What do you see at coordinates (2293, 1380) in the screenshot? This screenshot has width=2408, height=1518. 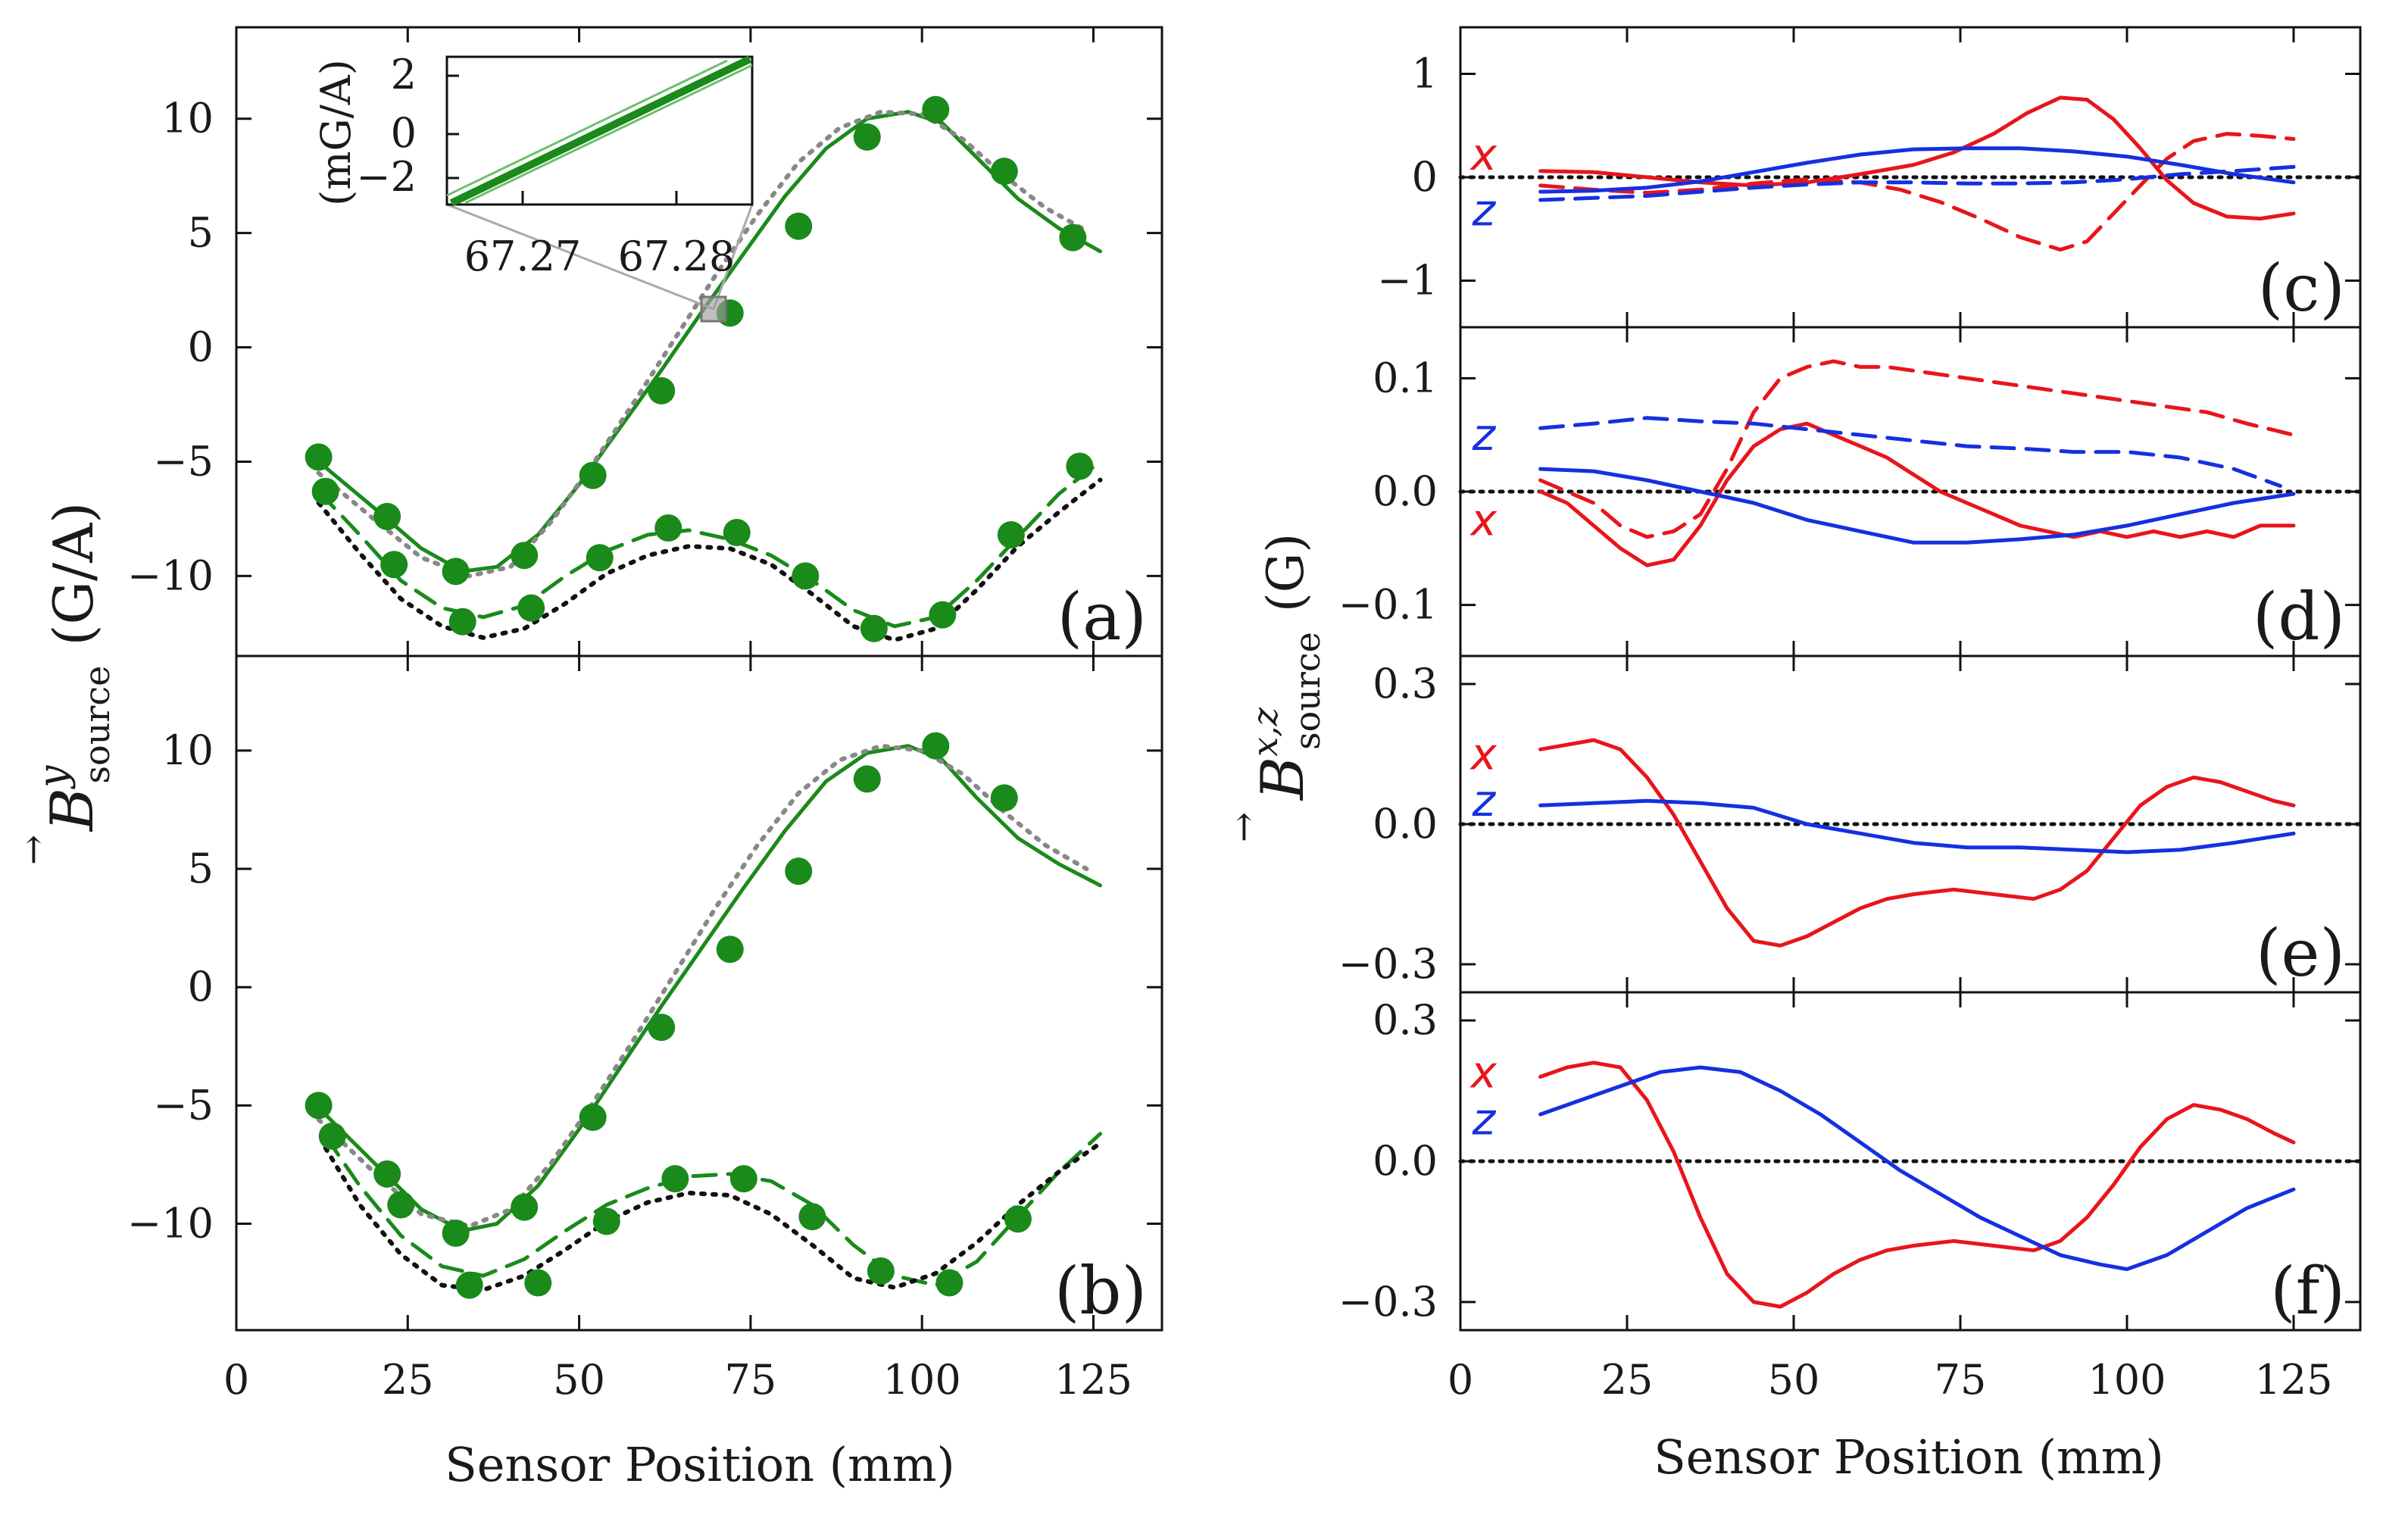 I see `panel-f-xtick-label: 125` at bounding box center [2293, 1380].